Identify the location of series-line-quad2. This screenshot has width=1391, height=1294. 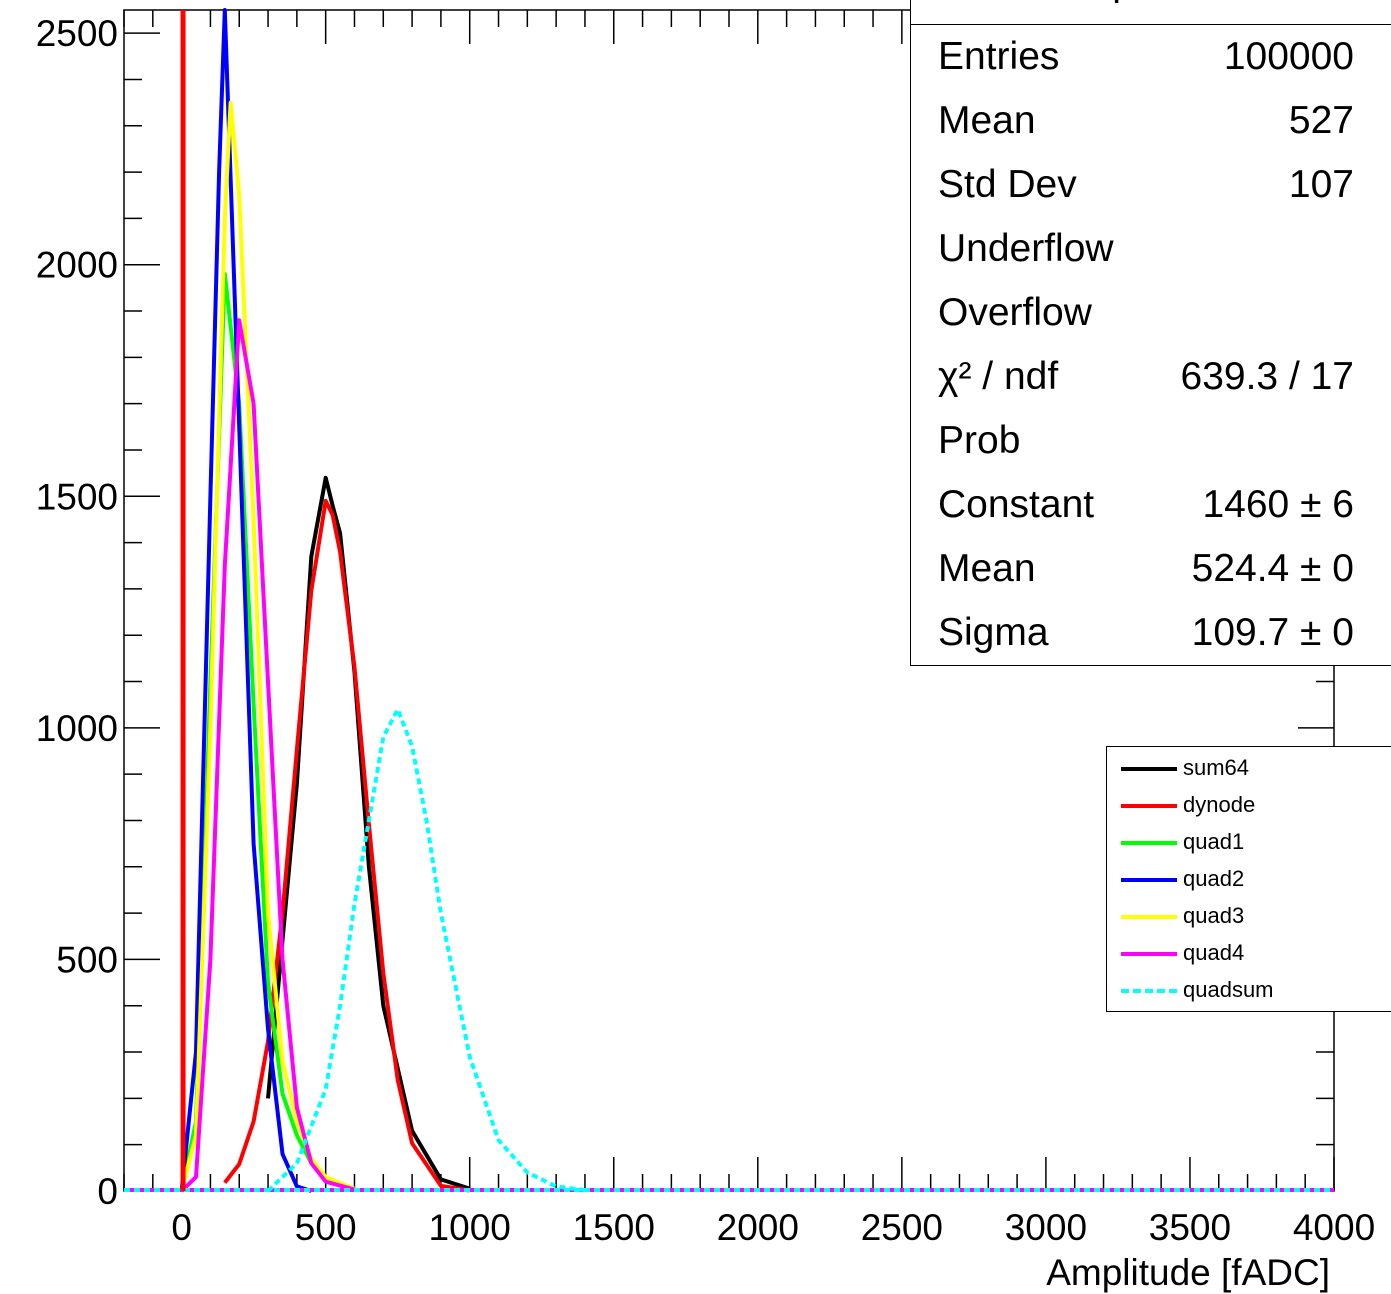
(245, 600).